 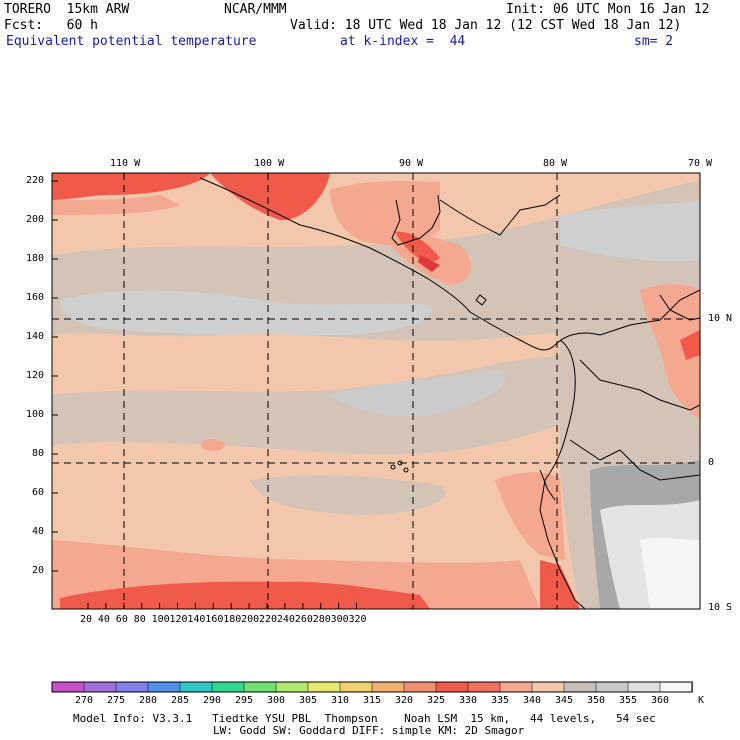 What do you see at coordinates (411, 163) in the screenshot?
I see `lon-label-90w: 90 W` at bounding box center [411, 163].